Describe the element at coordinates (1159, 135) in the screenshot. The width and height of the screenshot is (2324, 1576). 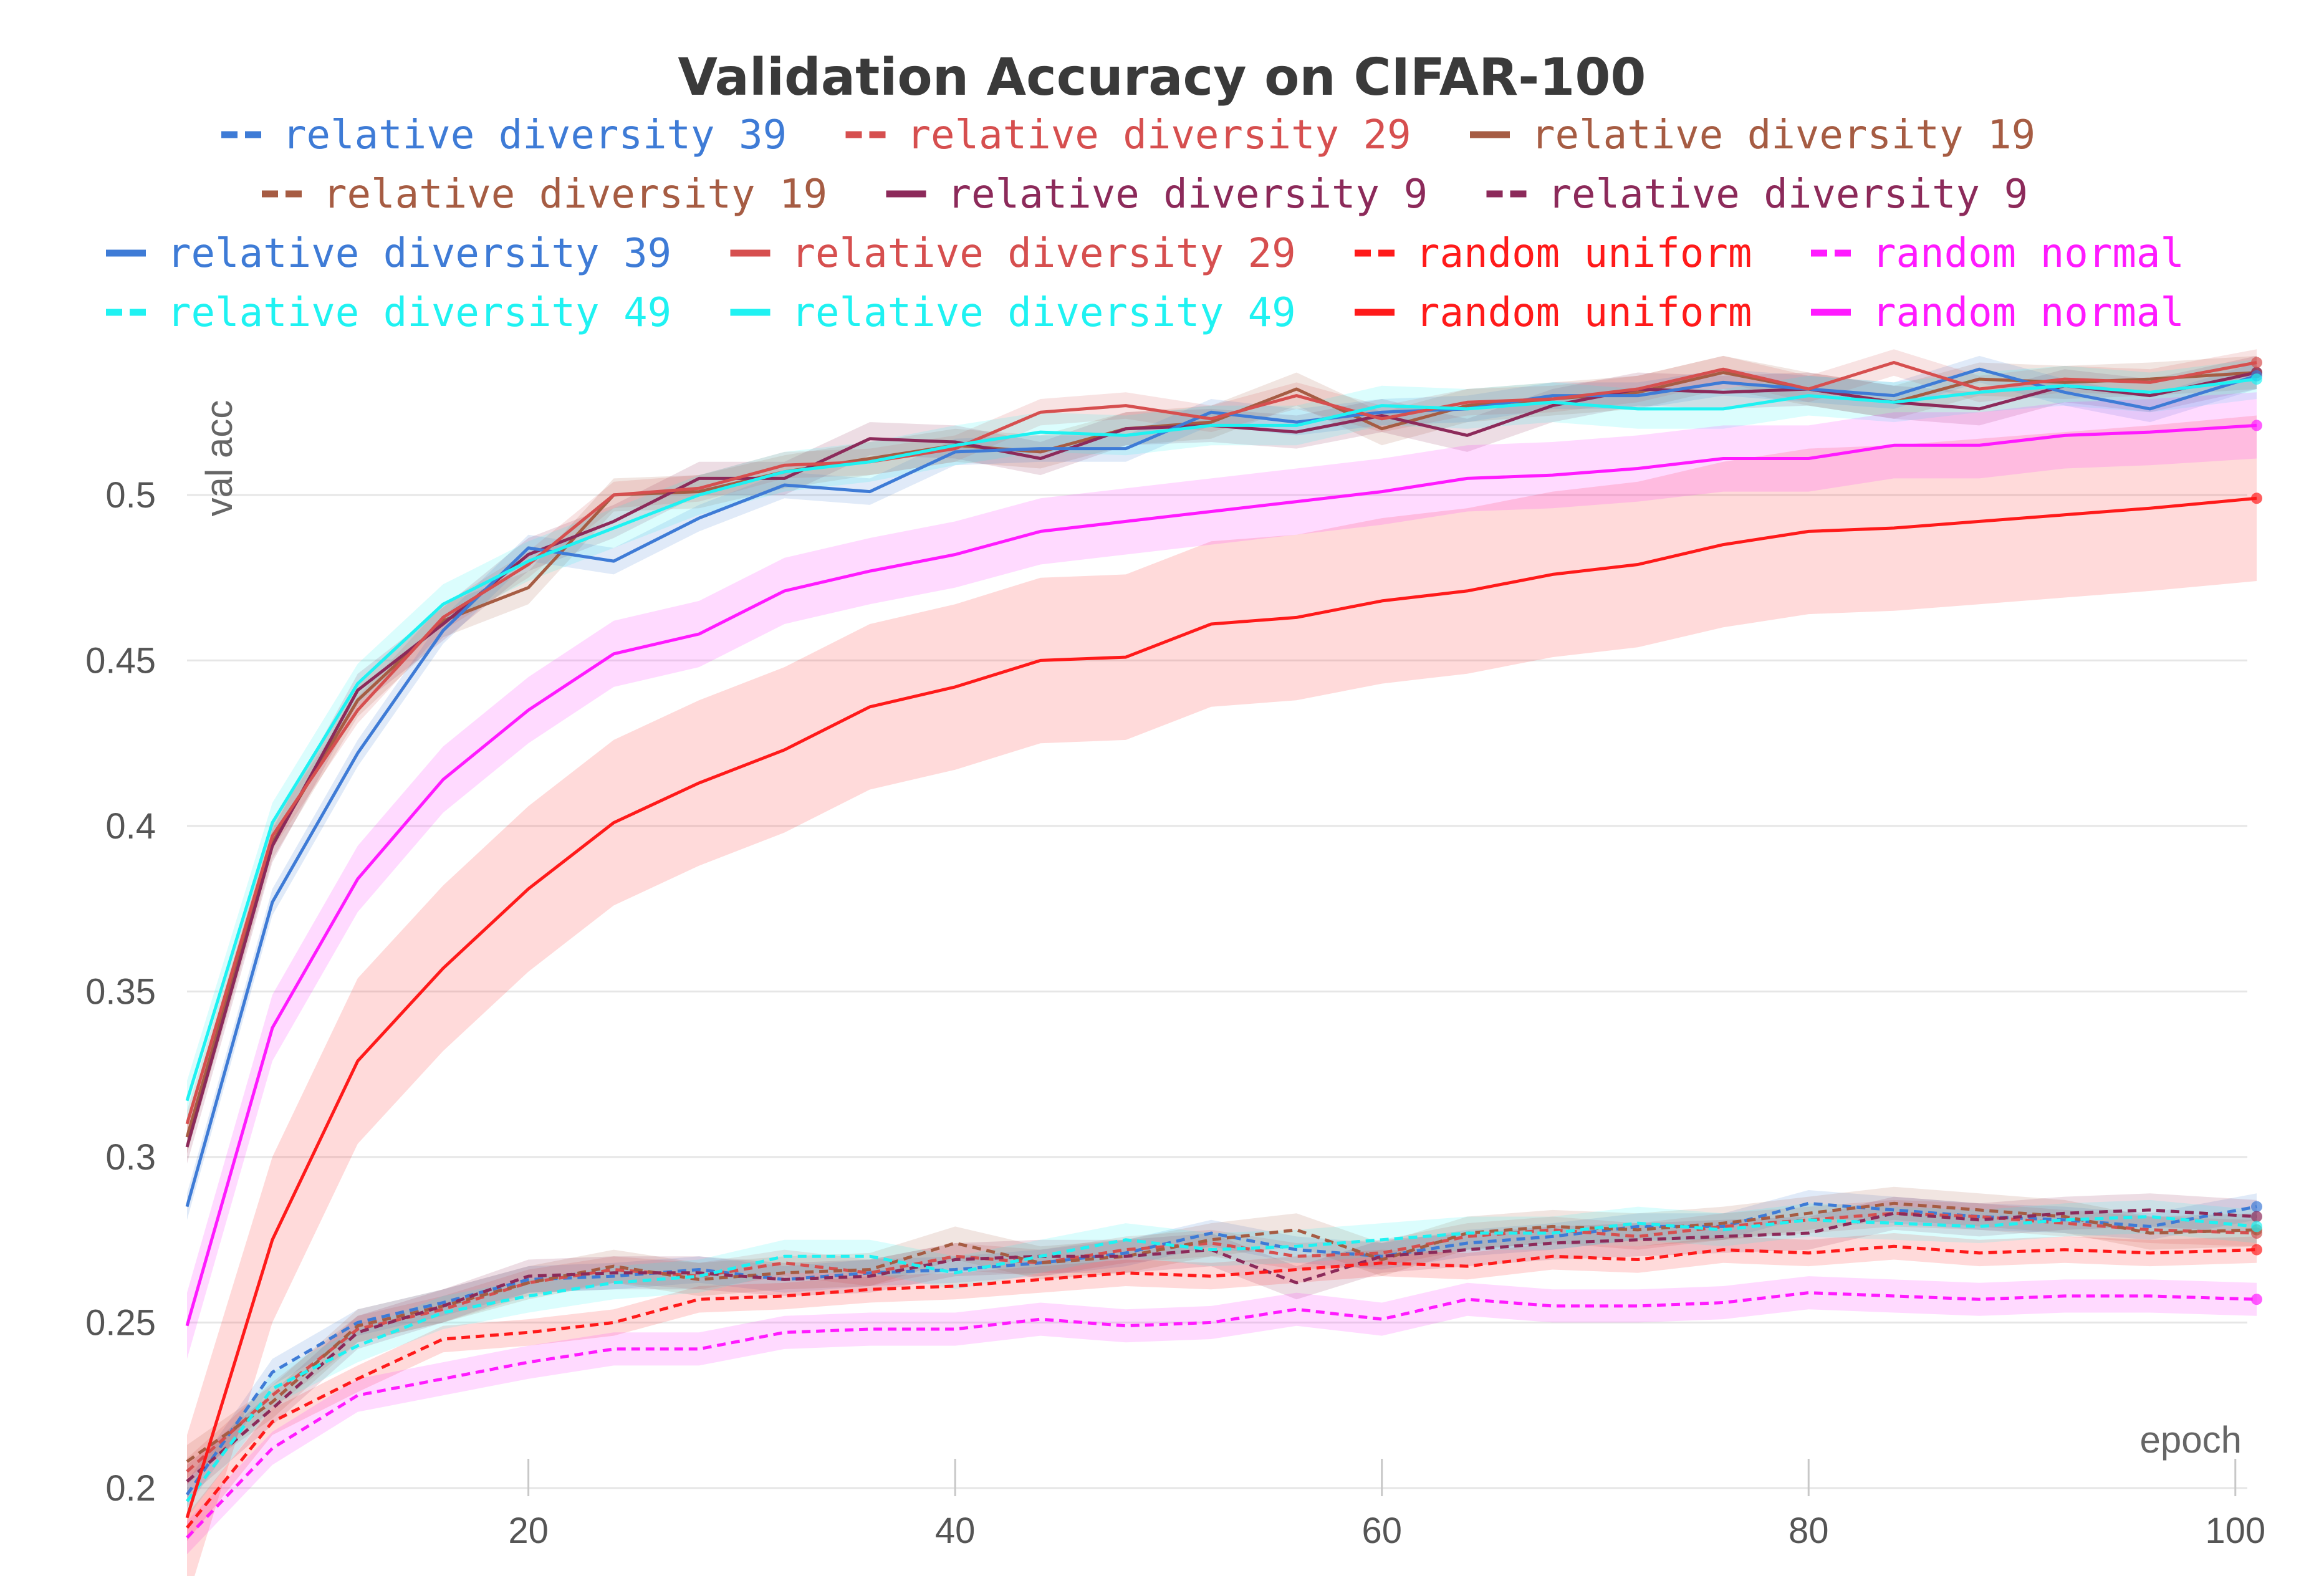
I see `legend-label-0-1: relative diversity 29` at that location.